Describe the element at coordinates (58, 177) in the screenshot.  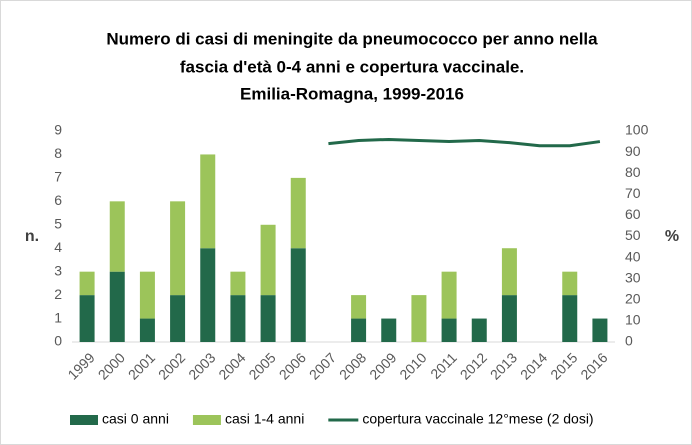
I see `y-tick-label: 7` at that location.